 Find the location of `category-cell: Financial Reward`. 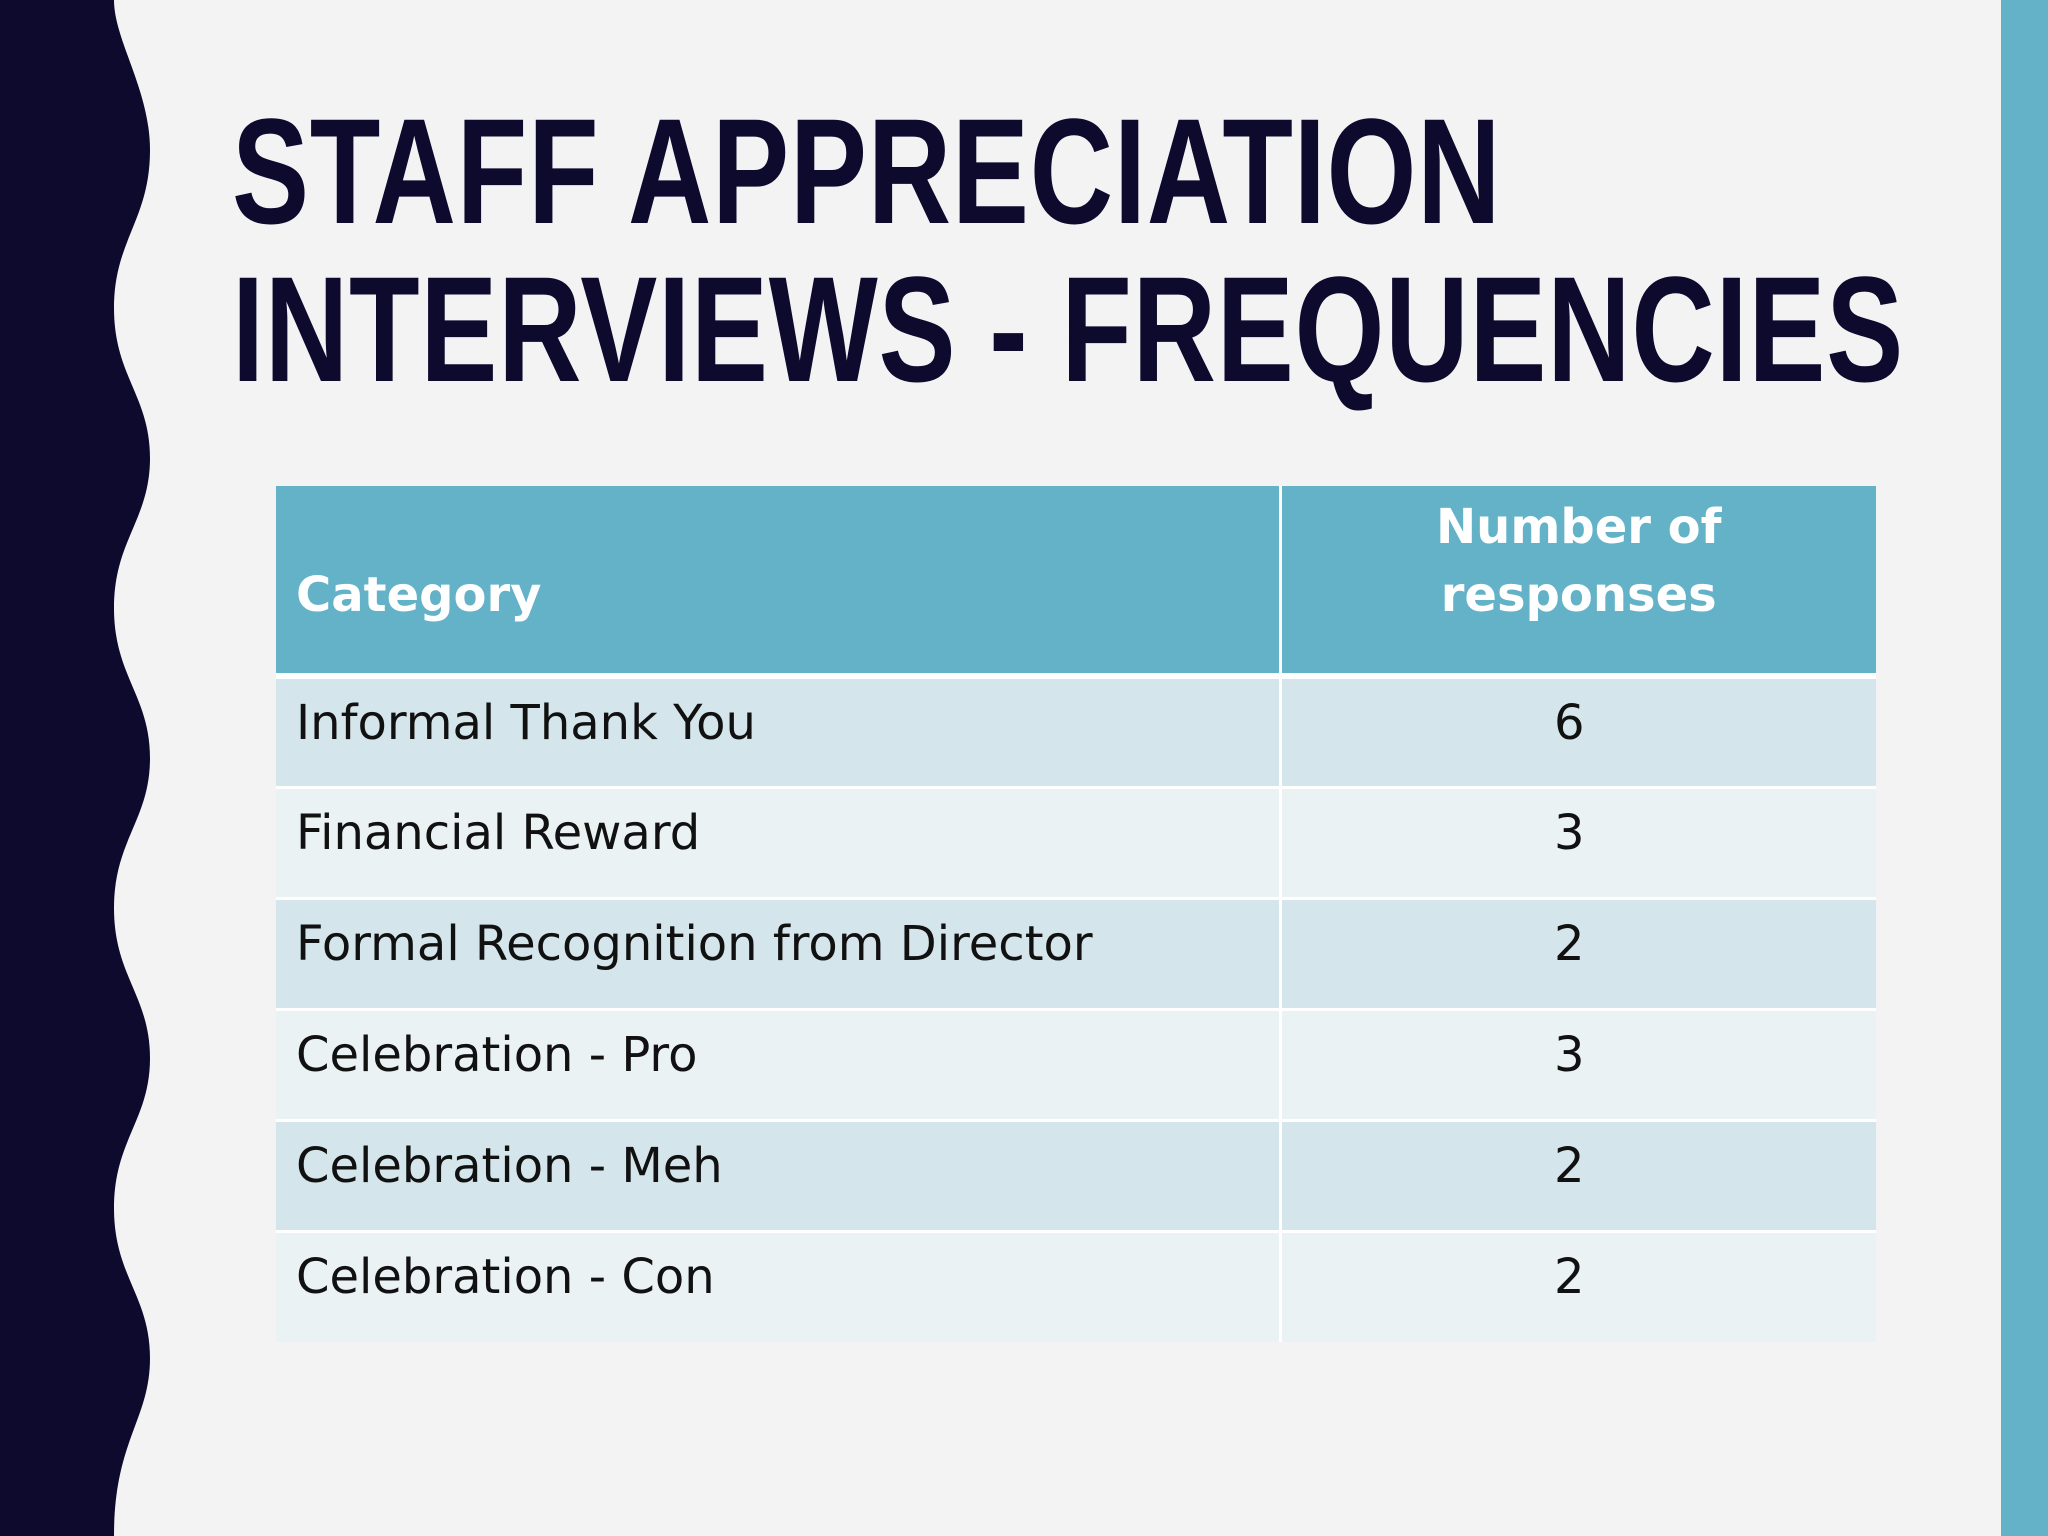

category-cell: Financial Reward is located at coordinates (779, 841).